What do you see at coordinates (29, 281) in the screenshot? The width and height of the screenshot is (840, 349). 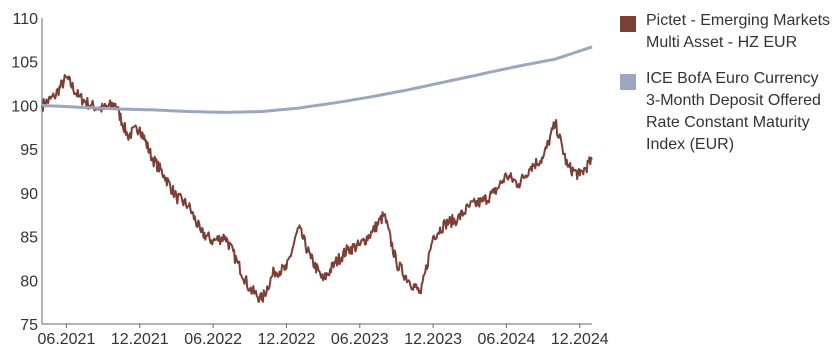 I see `y-tick-label: 80` at bounding box center [29, 281].